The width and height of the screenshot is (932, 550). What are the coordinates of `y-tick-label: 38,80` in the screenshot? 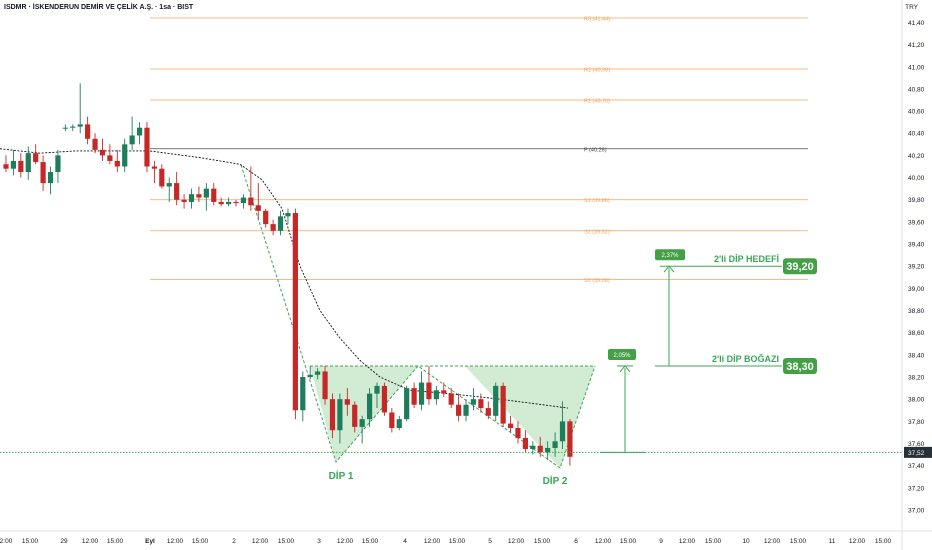 It's located at (916, 311).